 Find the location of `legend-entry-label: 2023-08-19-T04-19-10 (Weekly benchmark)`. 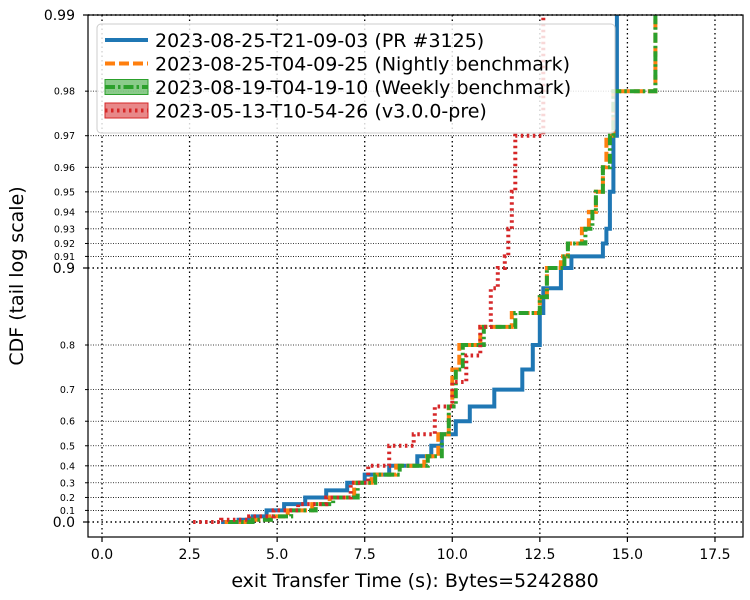

legend-entry-label: 2023-08-19-T04-19-10 (Weekly benchmark) is located at coordinates (363, 88).